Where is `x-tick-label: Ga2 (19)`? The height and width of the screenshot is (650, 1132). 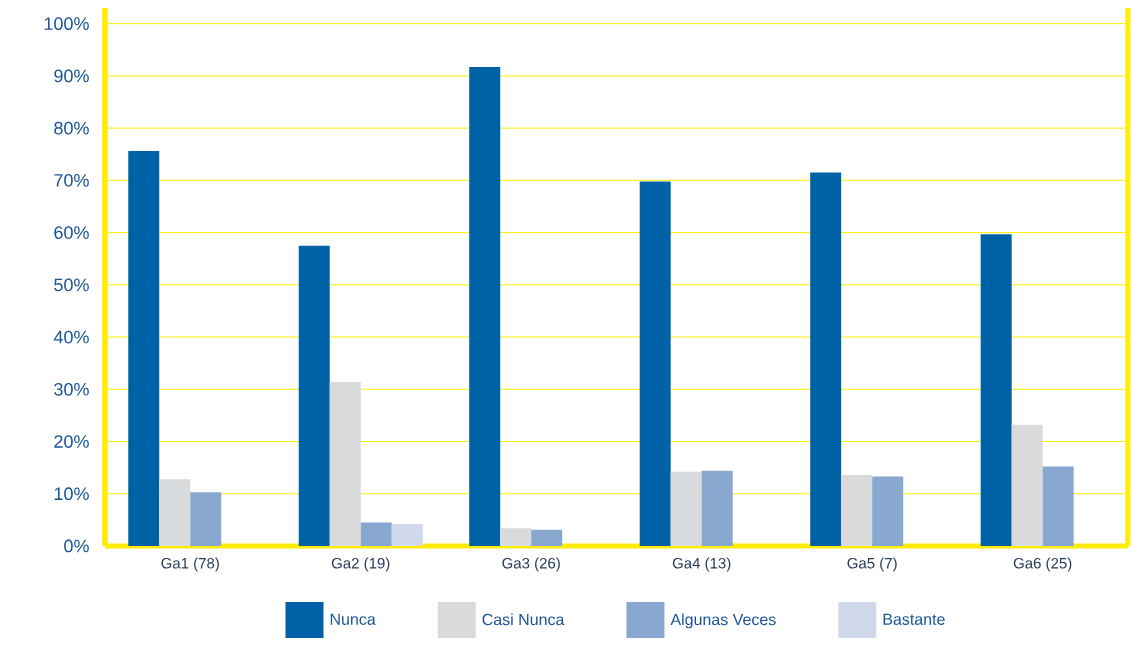 x-tick-label: Ga2 (19) is located at coordinates (360, 564).